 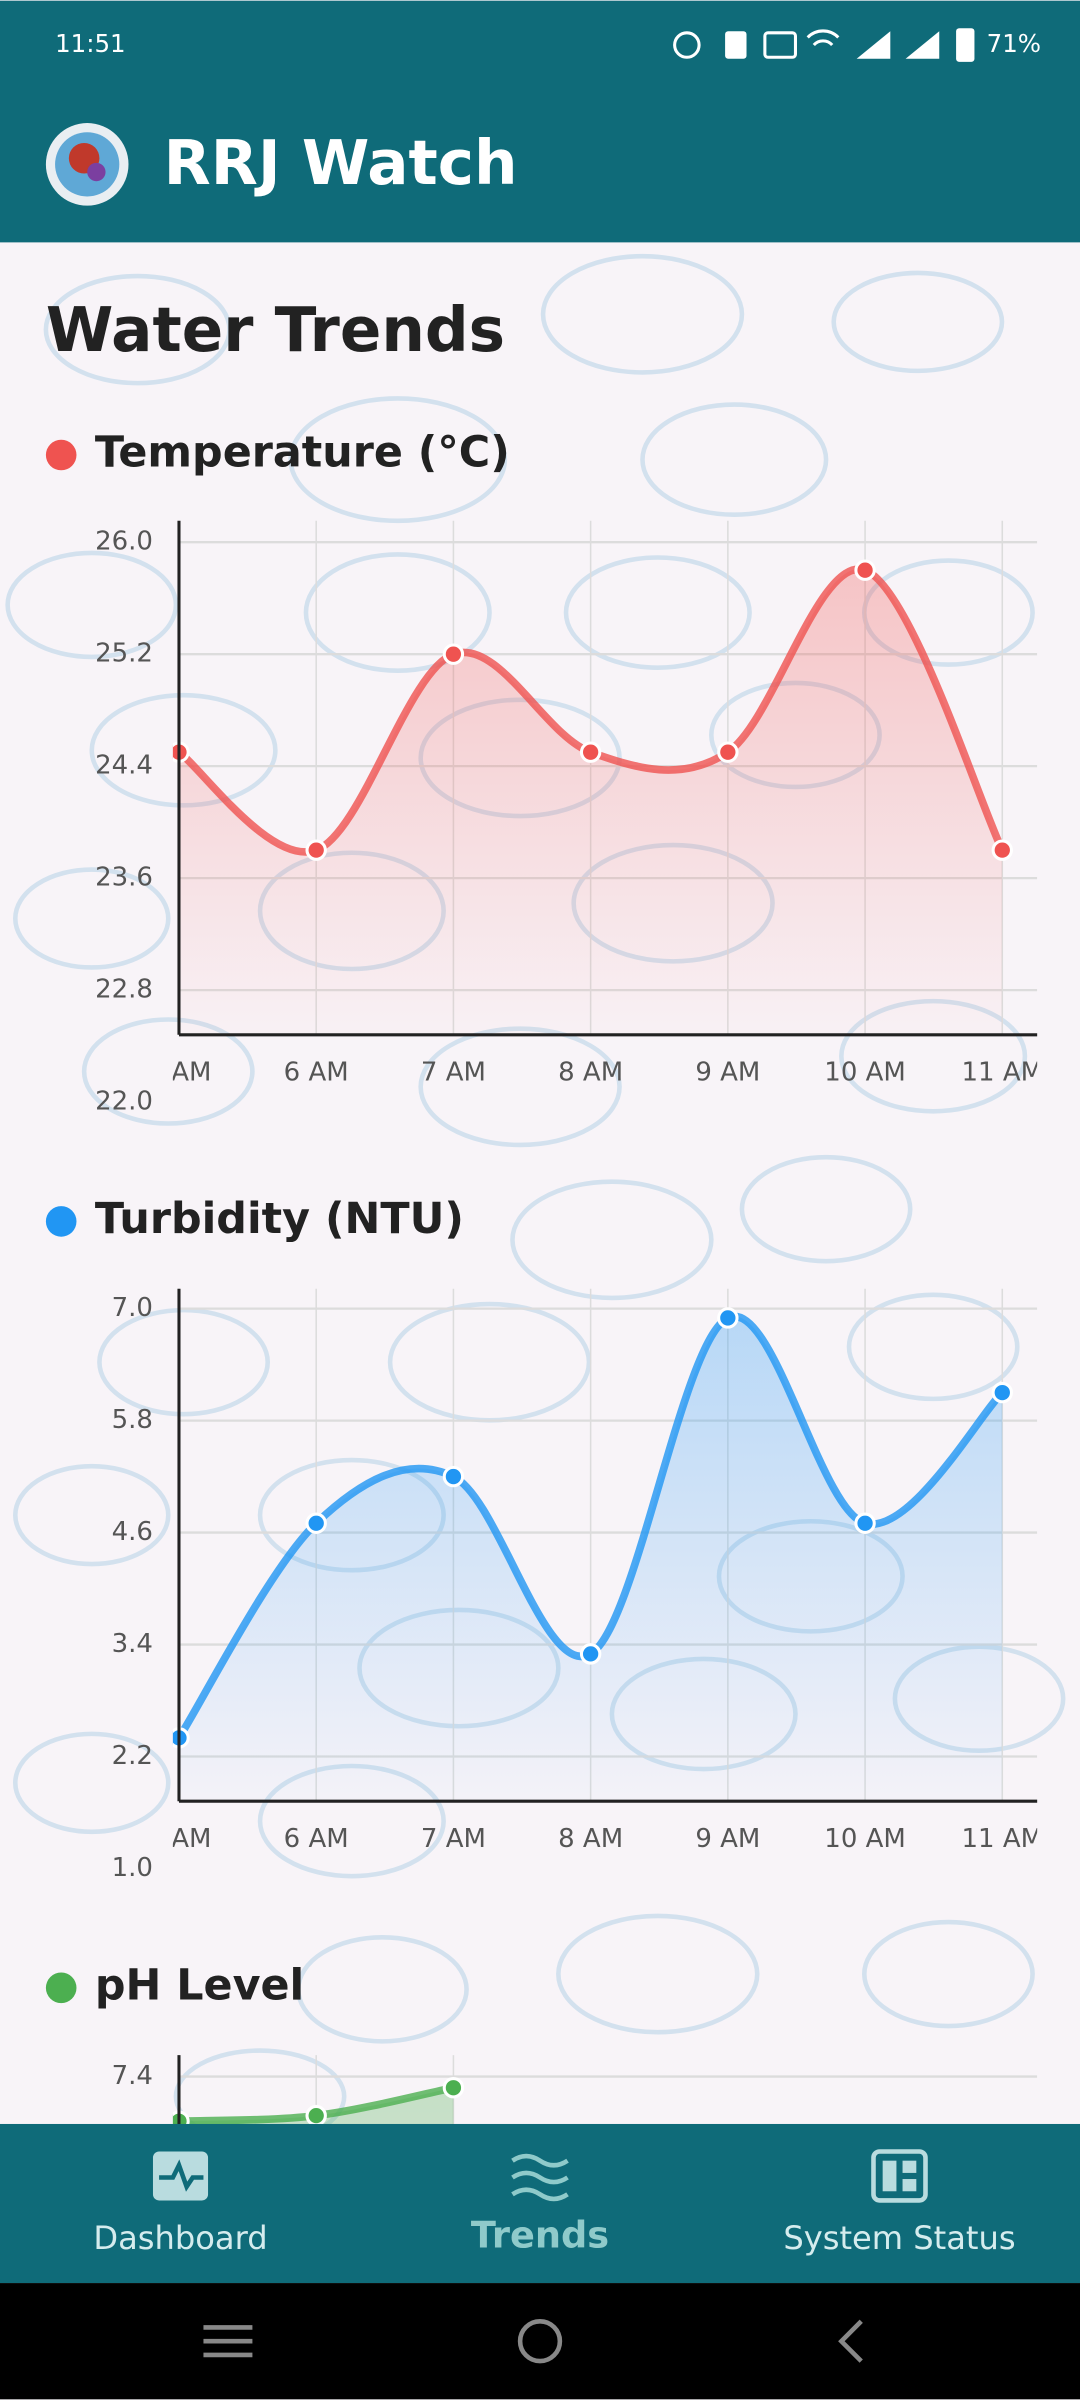 I want to click on y-tick-label: 3.4, so click(x=132, y=1644).